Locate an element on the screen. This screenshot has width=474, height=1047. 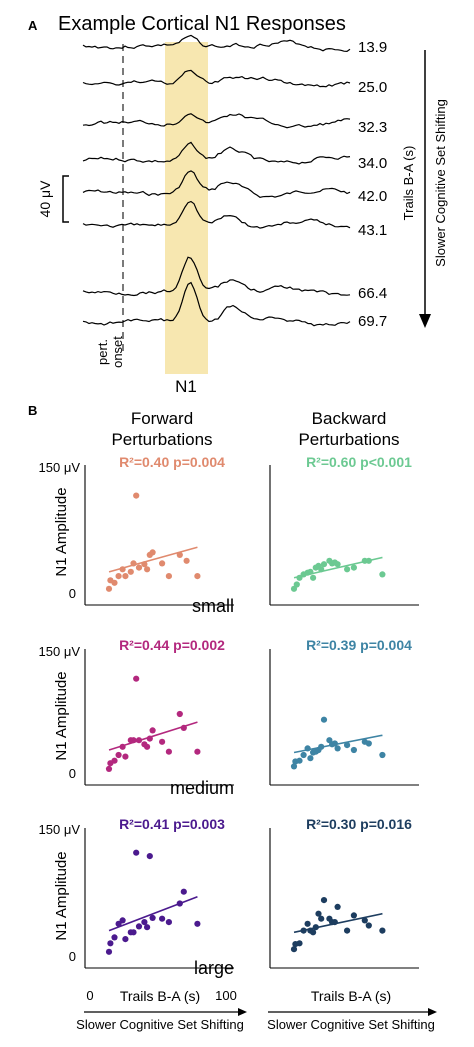
backward-header-2: Perturbations is located at coordinates (348, 439).